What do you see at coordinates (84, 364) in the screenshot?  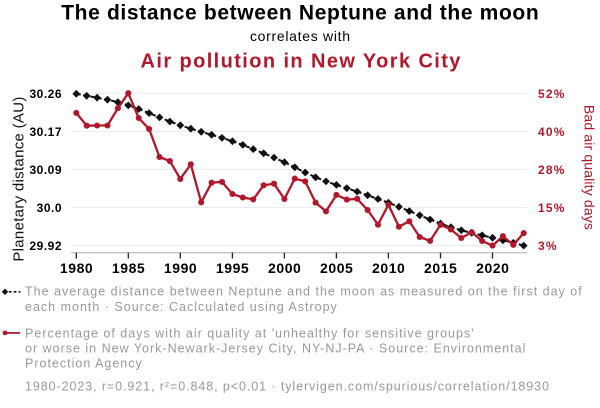 I see `svg-text: Protection Agency` at bounding box center [84, 364].